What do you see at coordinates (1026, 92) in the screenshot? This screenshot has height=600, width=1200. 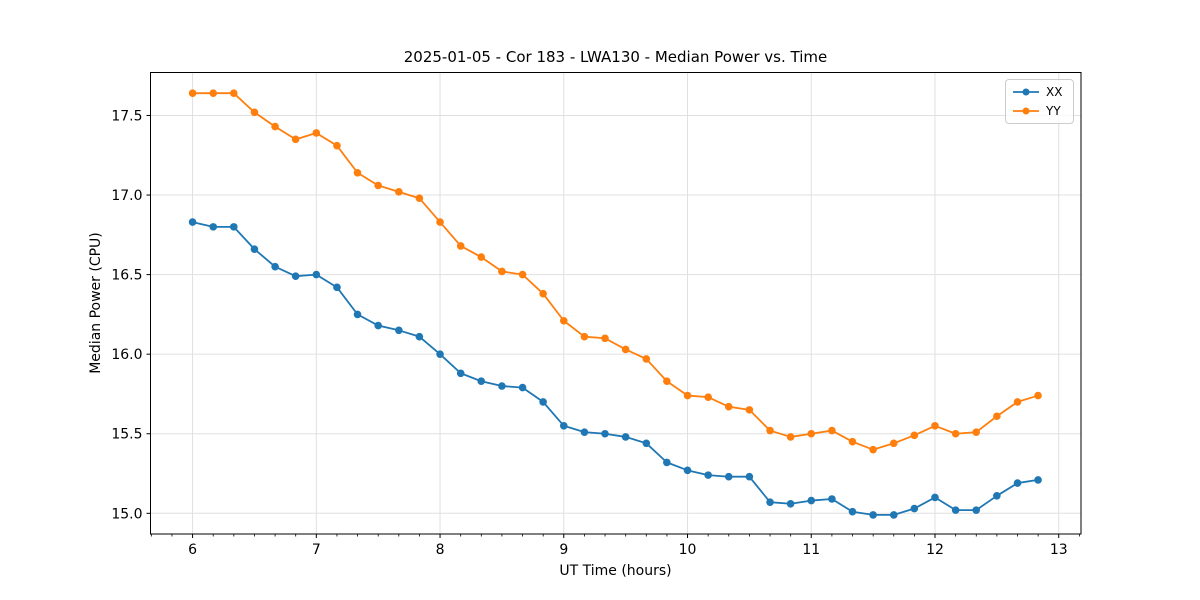 I see `legend-sample-line-xx` at bounding box center [1026, 92].